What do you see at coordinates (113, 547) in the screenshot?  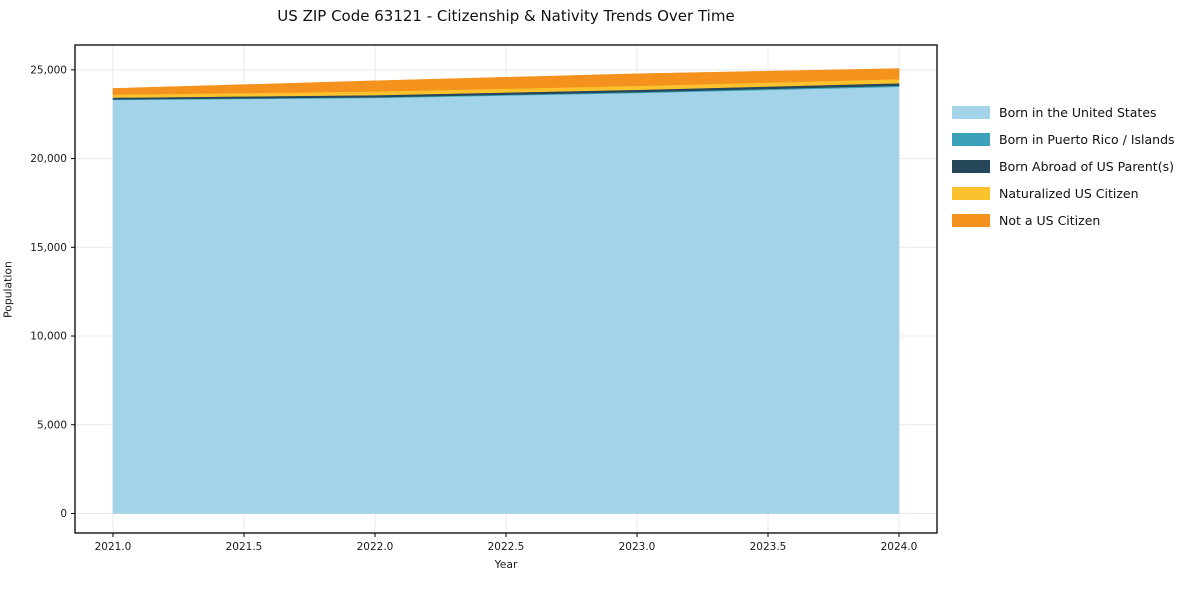 I see `x-tick-label: 2021.0` at bounding box center [113, 547].